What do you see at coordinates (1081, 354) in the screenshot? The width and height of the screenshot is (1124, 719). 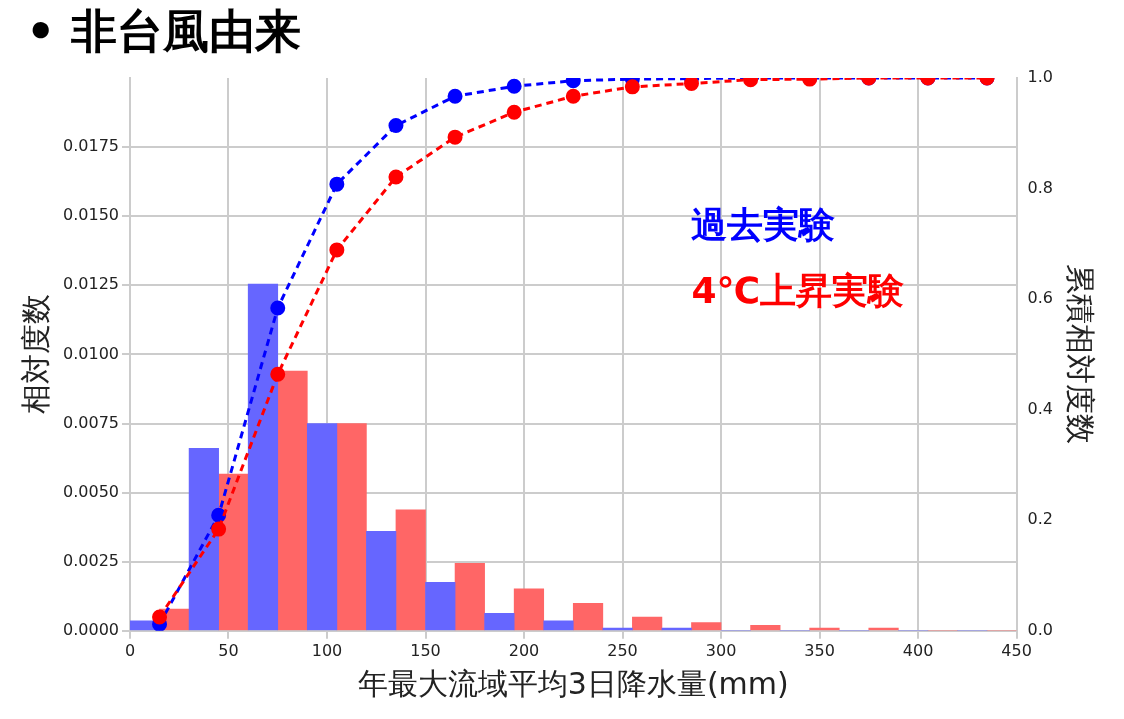 I see `y2-axis-title: 累積相対度数` at bounding box center [1081, 354].